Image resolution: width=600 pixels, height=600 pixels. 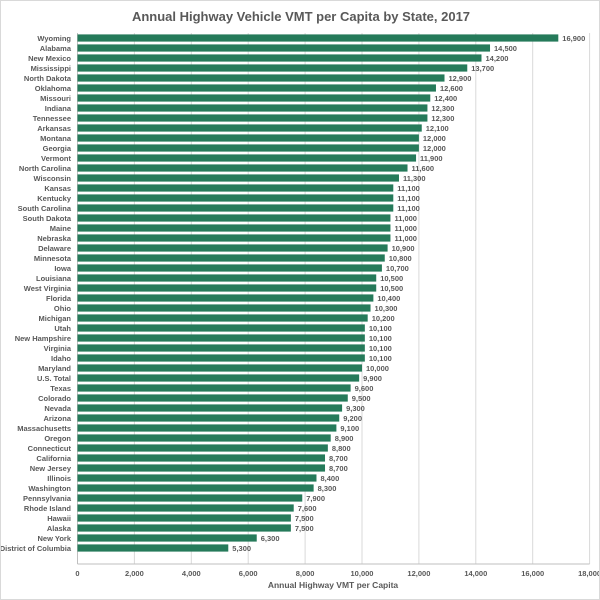 What do you see at coordinates (61, 358) in the screenshot?
I see `category-label: Idaho` at bounding box center [61, 358].